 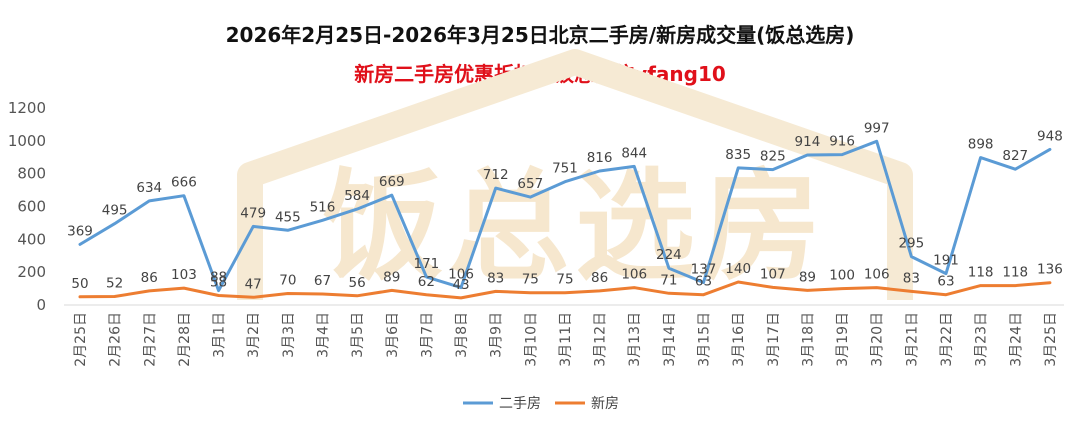 What do you see at coordinates (911, 244) in the screenshot?
I see `data-label: 295` at bounding box center [911, 244].